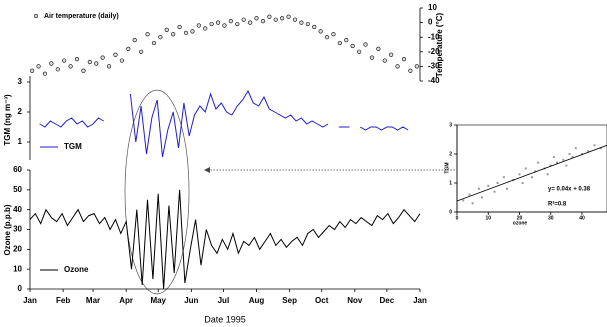  I want to click on x-tick-label: Jul, so click(224, 300).